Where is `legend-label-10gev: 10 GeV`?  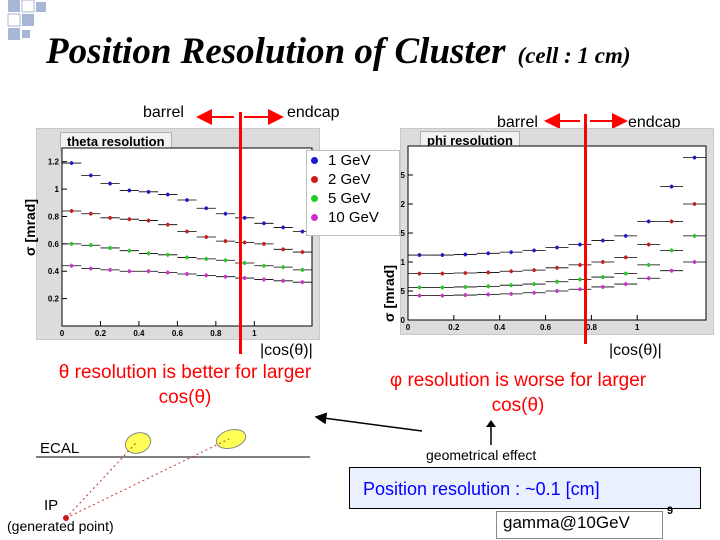
legend-label-10gev: 10 GeV is located at coordinates (353, 217).